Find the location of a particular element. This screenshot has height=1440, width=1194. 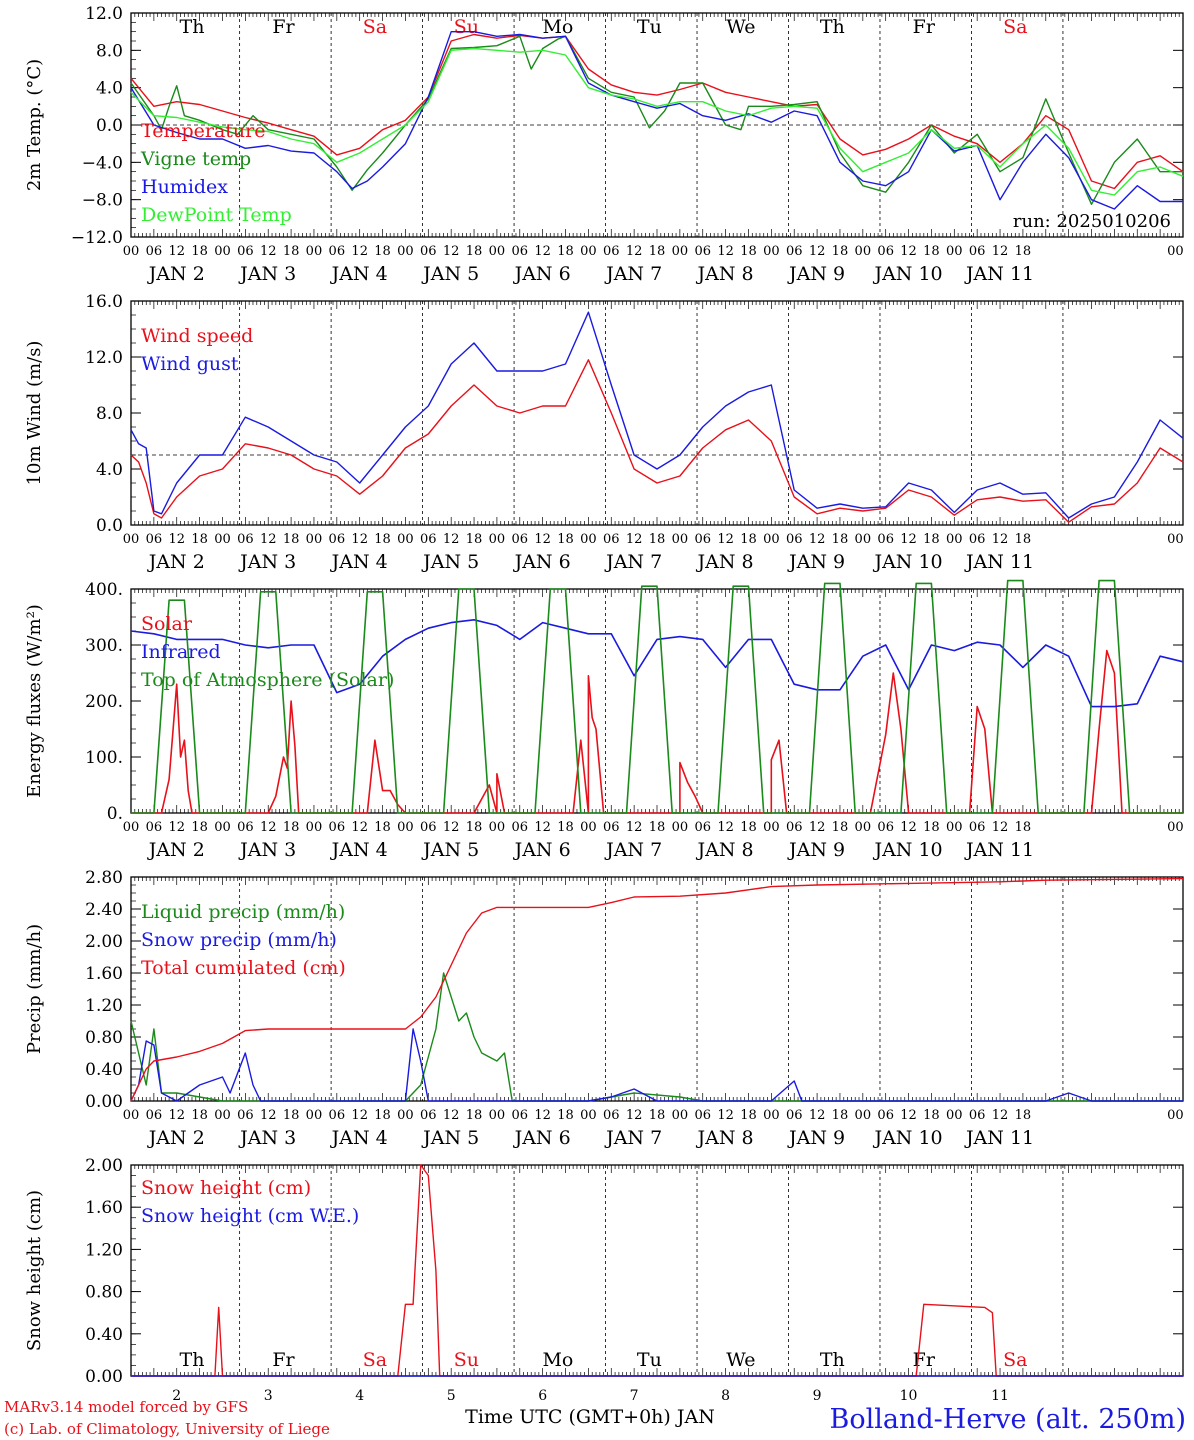

y-tick-label: −8.0 is located at coordinates (102, 201).